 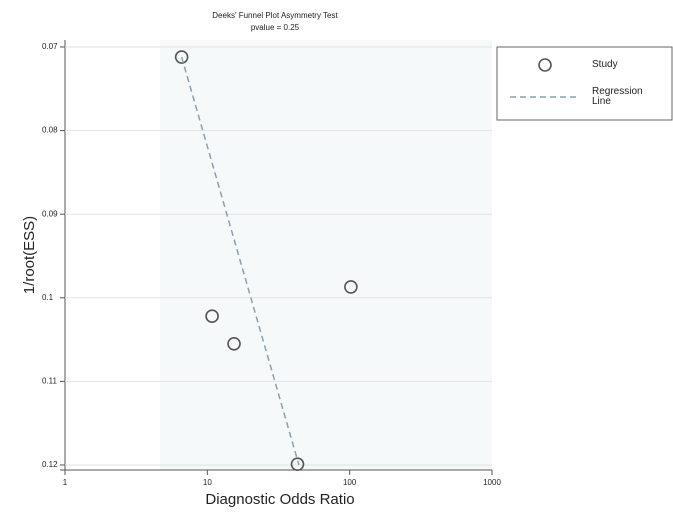 I want to click on legend-box, so click(x=584, y=83).